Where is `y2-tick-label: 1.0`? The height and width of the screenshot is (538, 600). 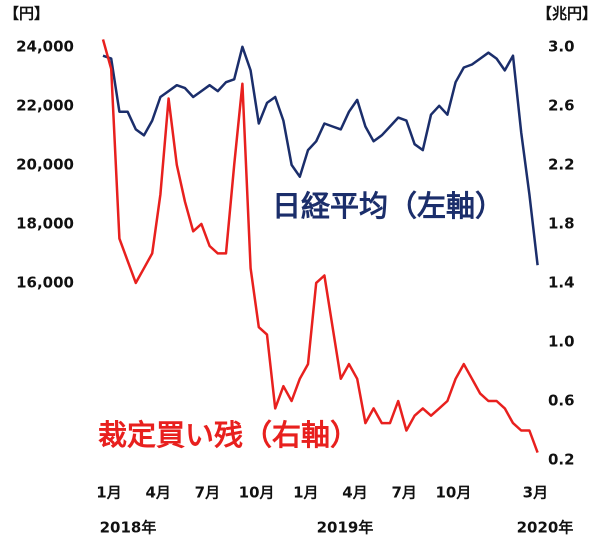 y2-tick-label: 1.0 is located at coordinates (561, 341).